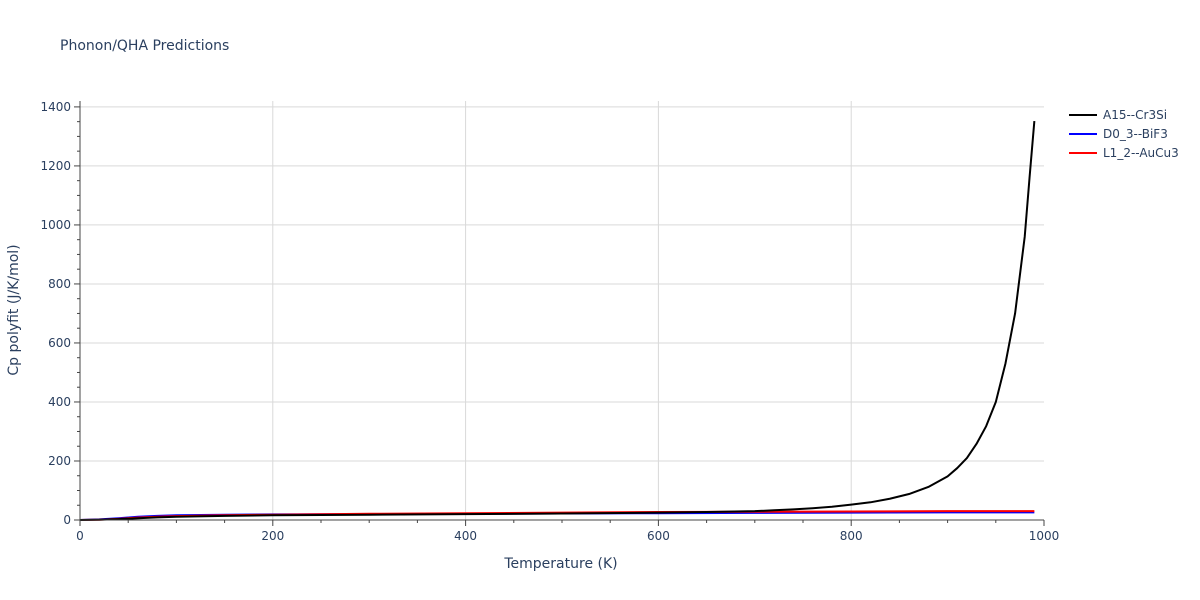 The height and width of the screenshot is (600, 1200). Describe the element at coordinates (59, 402) in the screenshot. I see `y-tick-label: 400` at that location.